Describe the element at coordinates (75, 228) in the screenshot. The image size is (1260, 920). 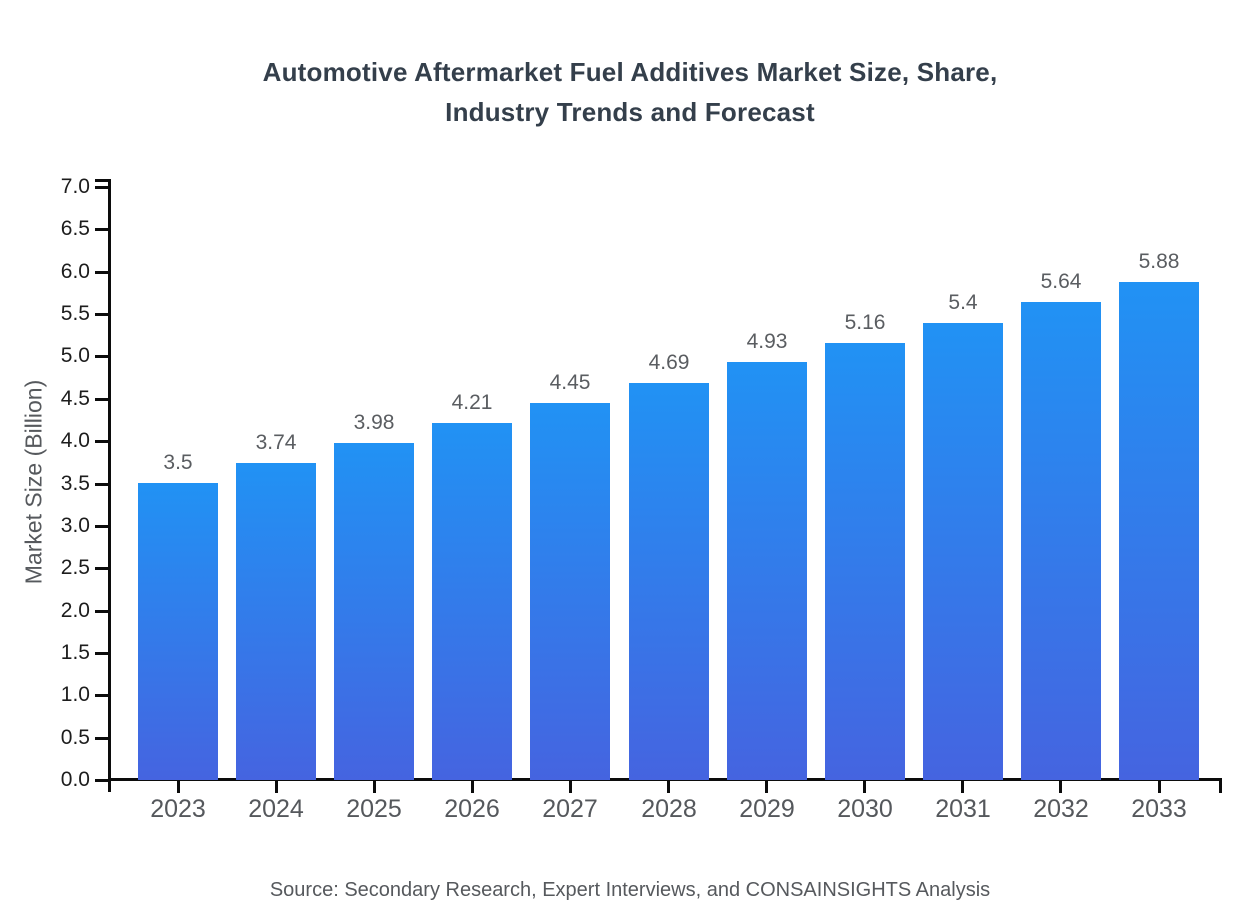
I see `y-tick-label: 6.5` at that location.